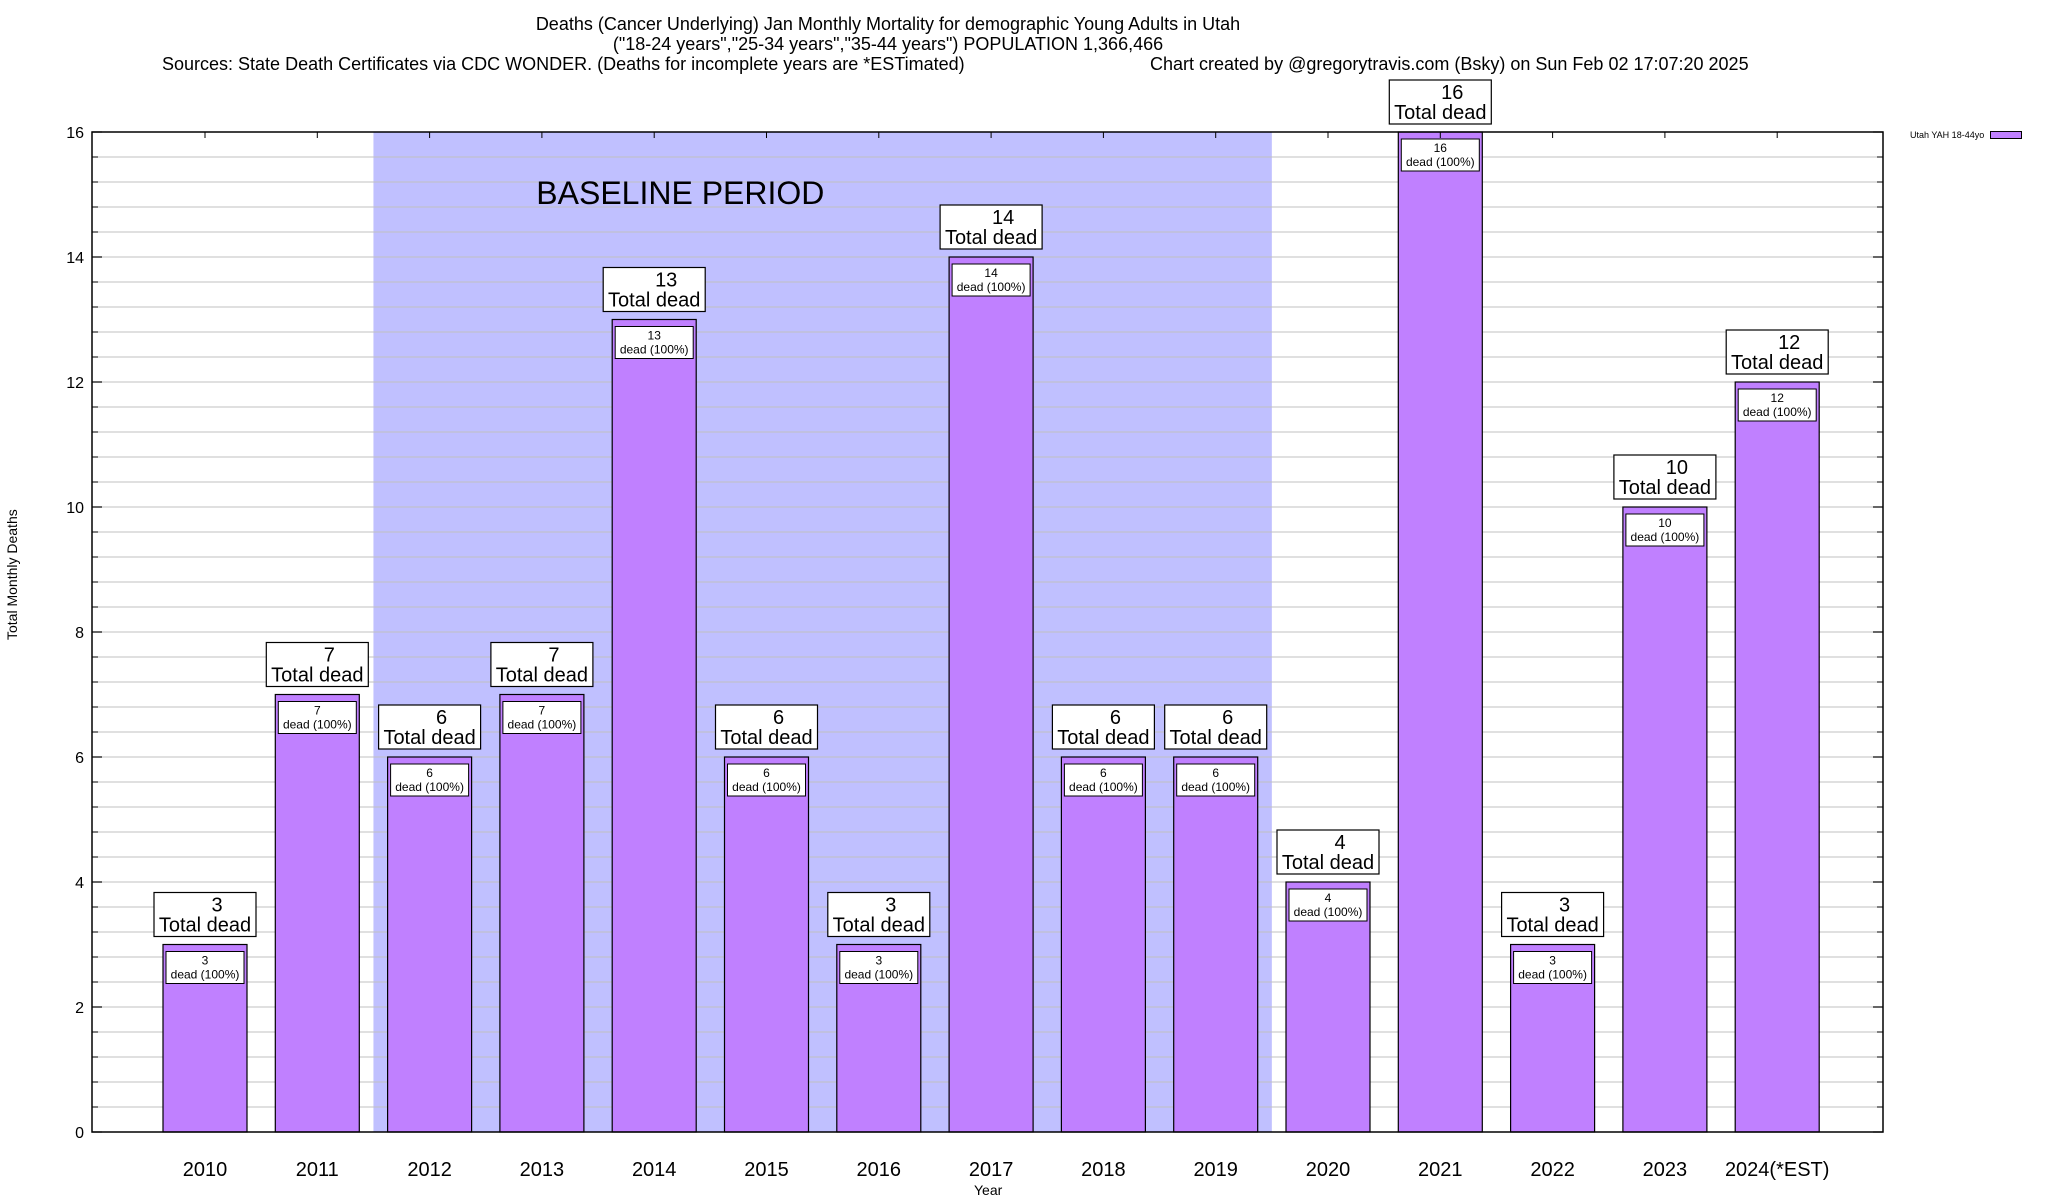 Image resolution: width=2048 pixels, height=1200 pixels. What do you see at coordinates (1947, 135) in the screenshot?
I see `legend-label: Utah YAH 18-44yo` at bounding box center [1947, 135].